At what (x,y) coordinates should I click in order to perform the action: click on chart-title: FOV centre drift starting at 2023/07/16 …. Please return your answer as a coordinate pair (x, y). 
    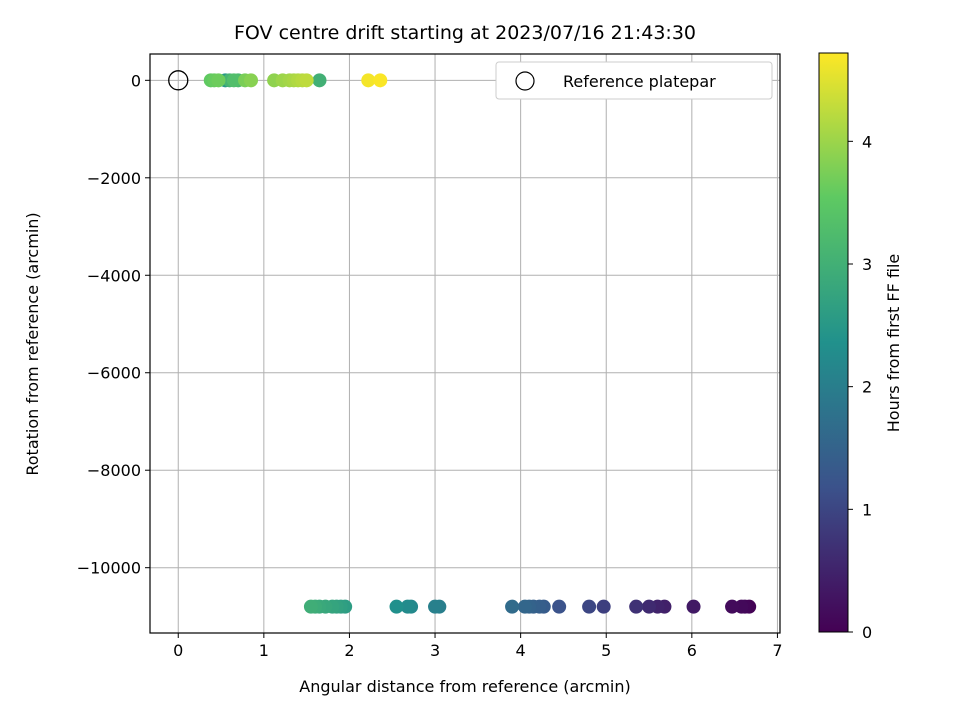
    Looking at the image, I should click on (465, 33).